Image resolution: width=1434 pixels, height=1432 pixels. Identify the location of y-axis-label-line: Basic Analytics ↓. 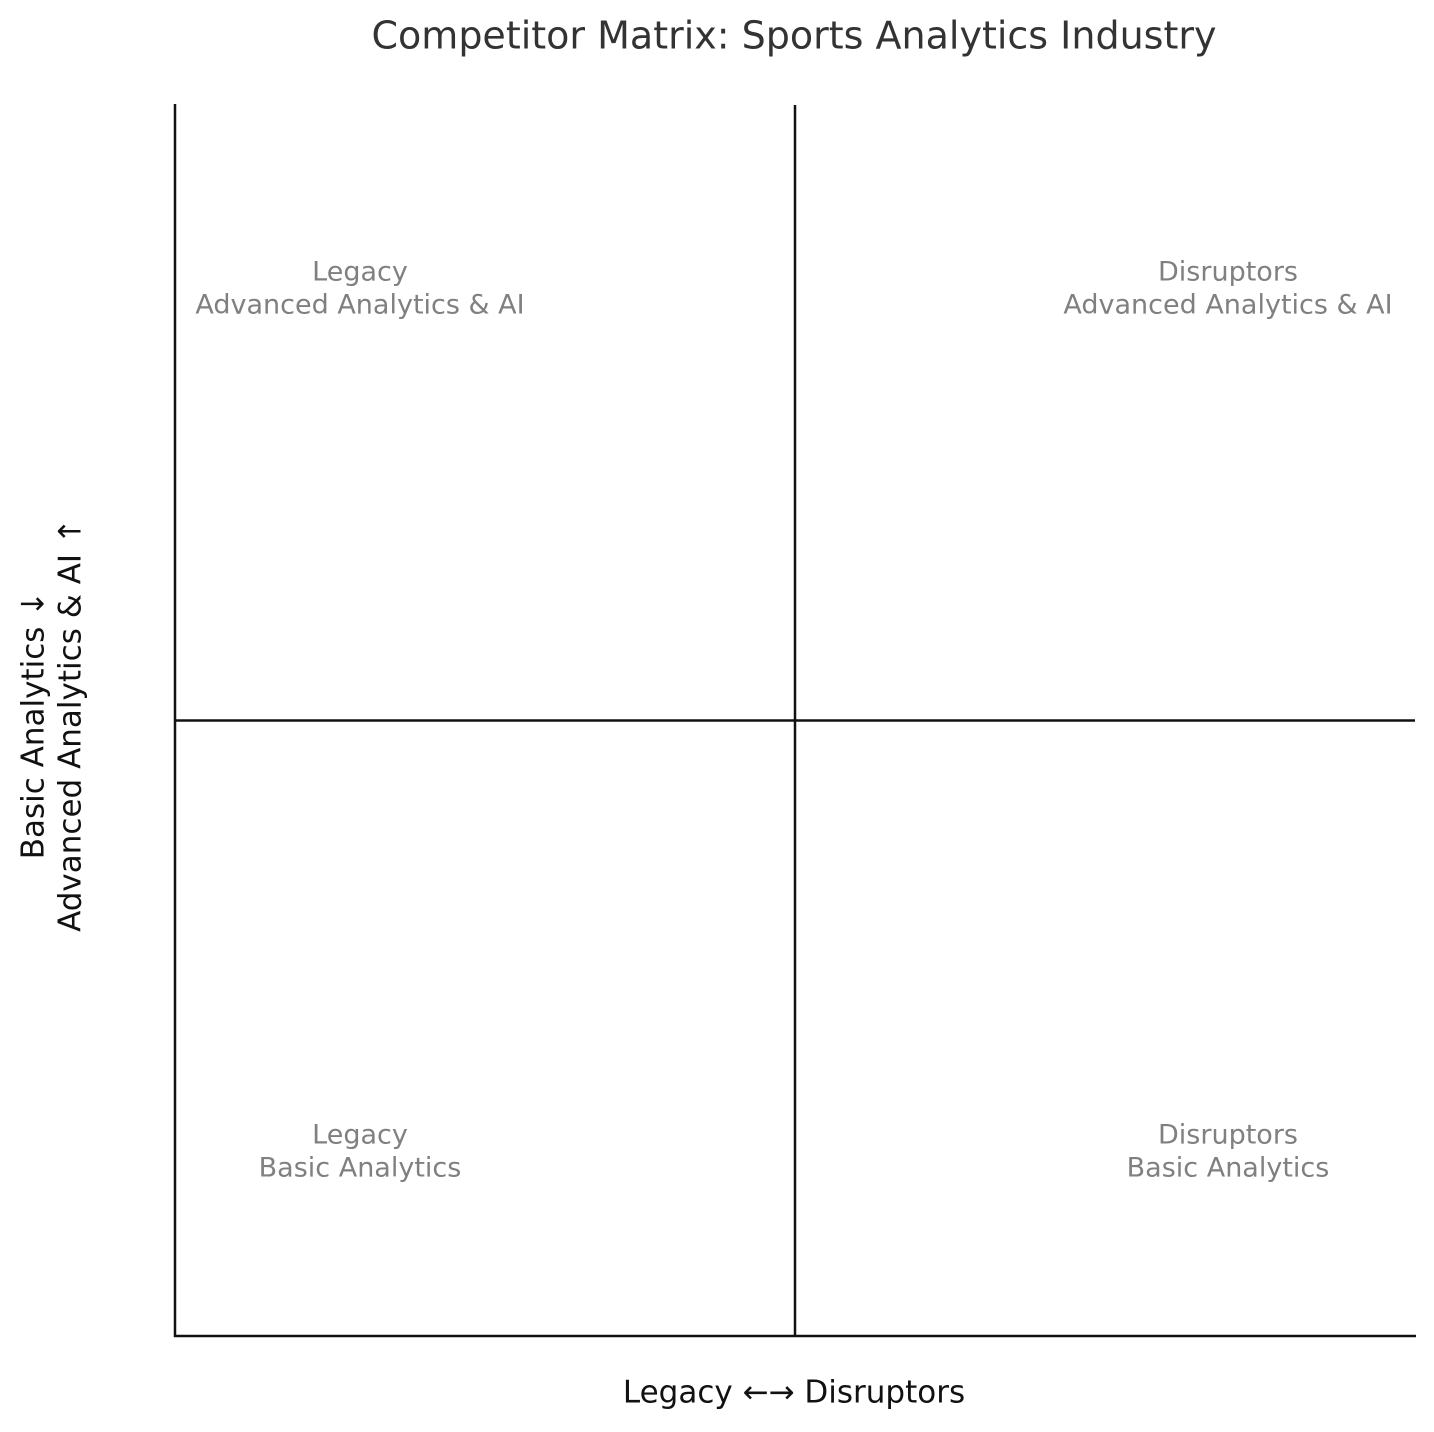
(34, 725).